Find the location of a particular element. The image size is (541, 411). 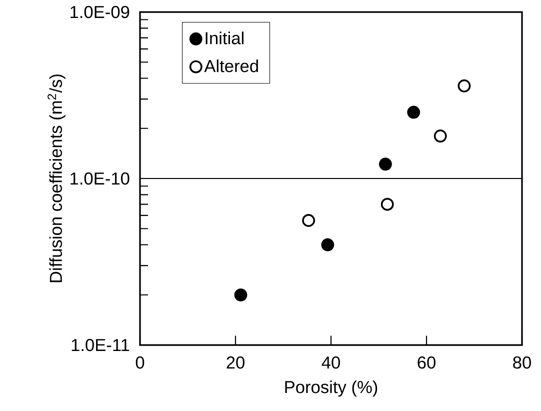

y-tick-label: 1.0E-11 is located at coordinates (101, 345).